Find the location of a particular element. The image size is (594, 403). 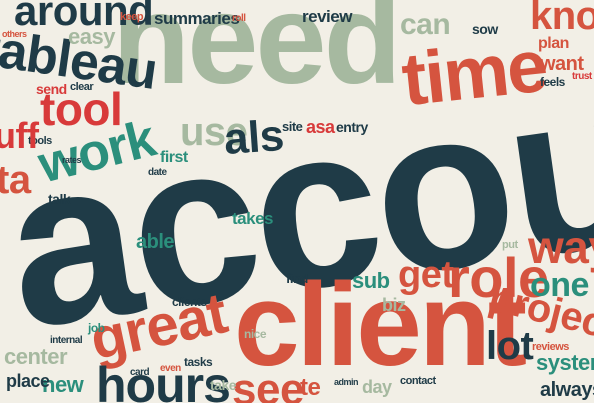

word-tools: tools is located at coordinates (40, 141).